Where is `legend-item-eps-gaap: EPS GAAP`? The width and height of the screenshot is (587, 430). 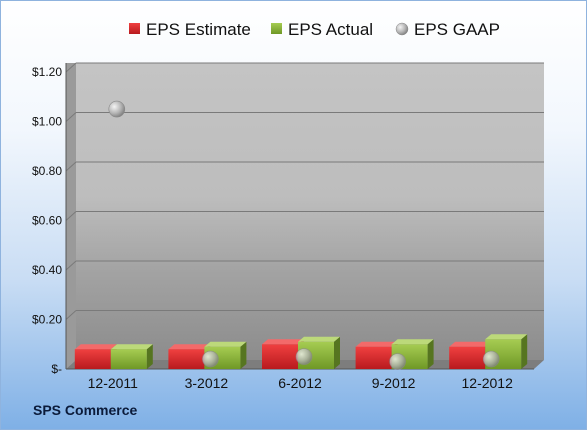 legend-item-eps-gaap: EPS GAAP is located at coordinates (447, 29).